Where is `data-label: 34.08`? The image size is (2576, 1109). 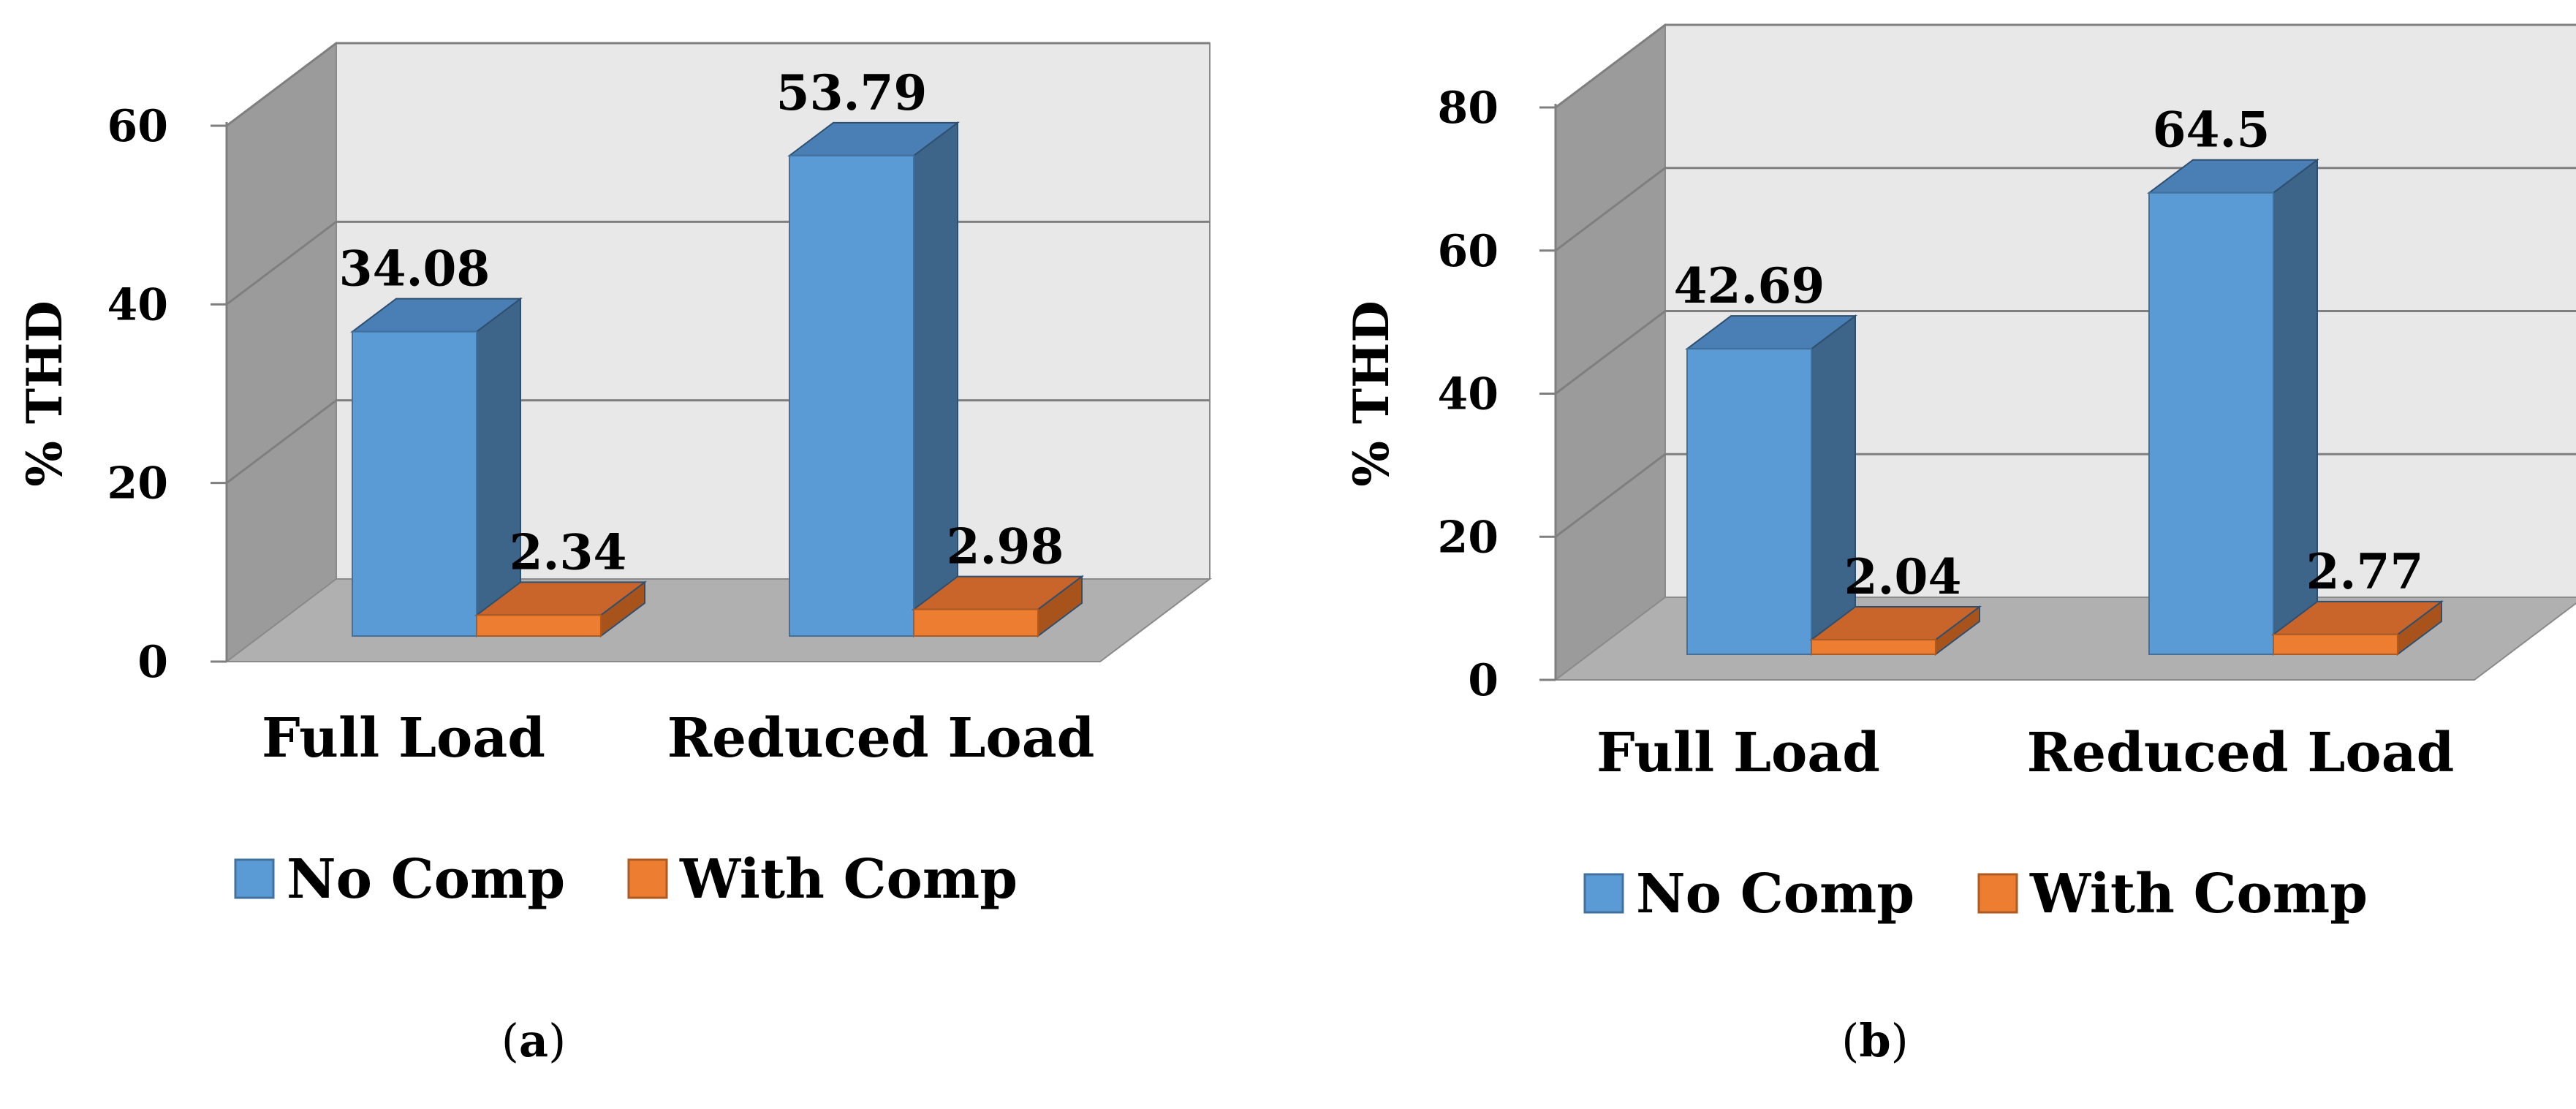
data-label: 34.08 is located at coordinates (414, 269).